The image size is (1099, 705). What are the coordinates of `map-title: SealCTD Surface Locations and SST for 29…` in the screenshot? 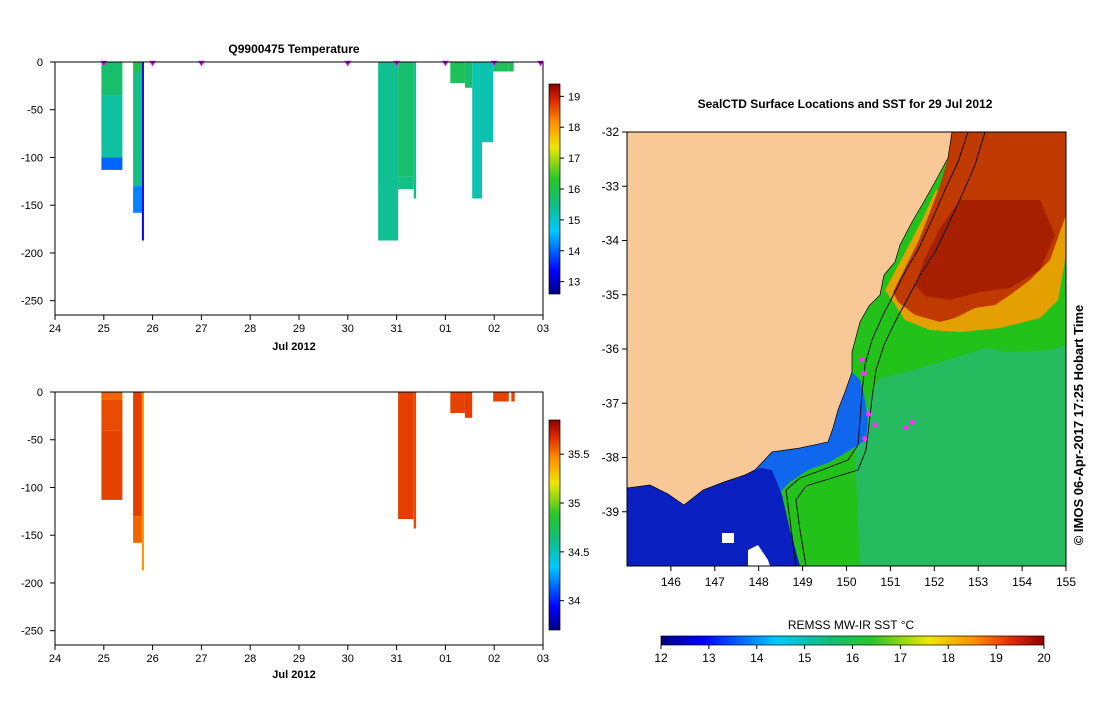 It's located at (845, 104).